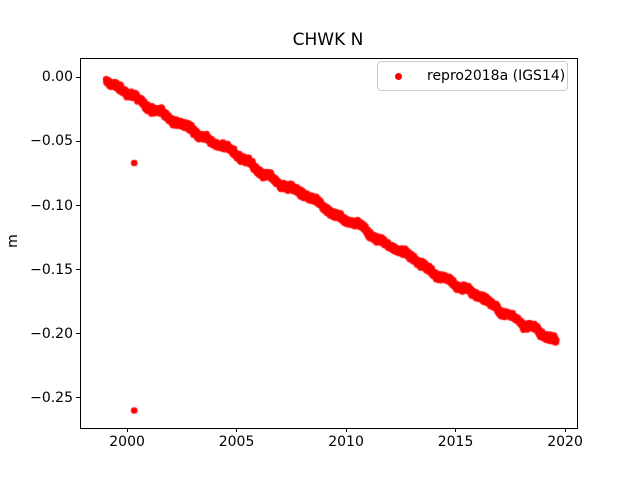 This screenshot has width=640, height=480. Describe the element at coordinates (127, 442) in the screenshot. I see `x-tick-label: 2000` at that location.